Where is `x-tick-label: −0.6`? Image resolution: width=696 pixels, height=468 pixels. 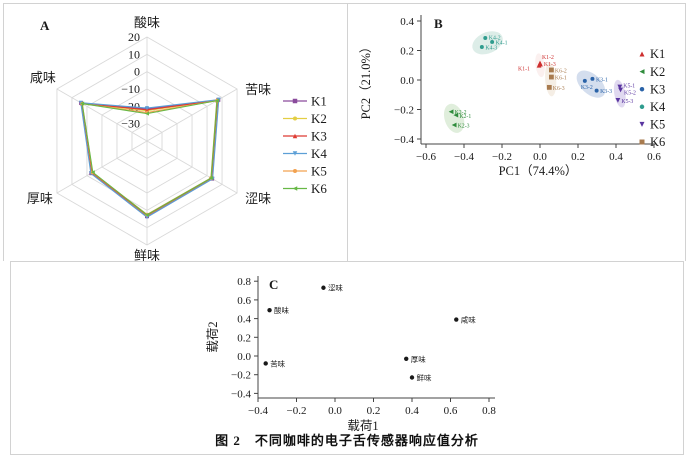 x-tick-label: −0.6 is located at coordinates (426, 157).